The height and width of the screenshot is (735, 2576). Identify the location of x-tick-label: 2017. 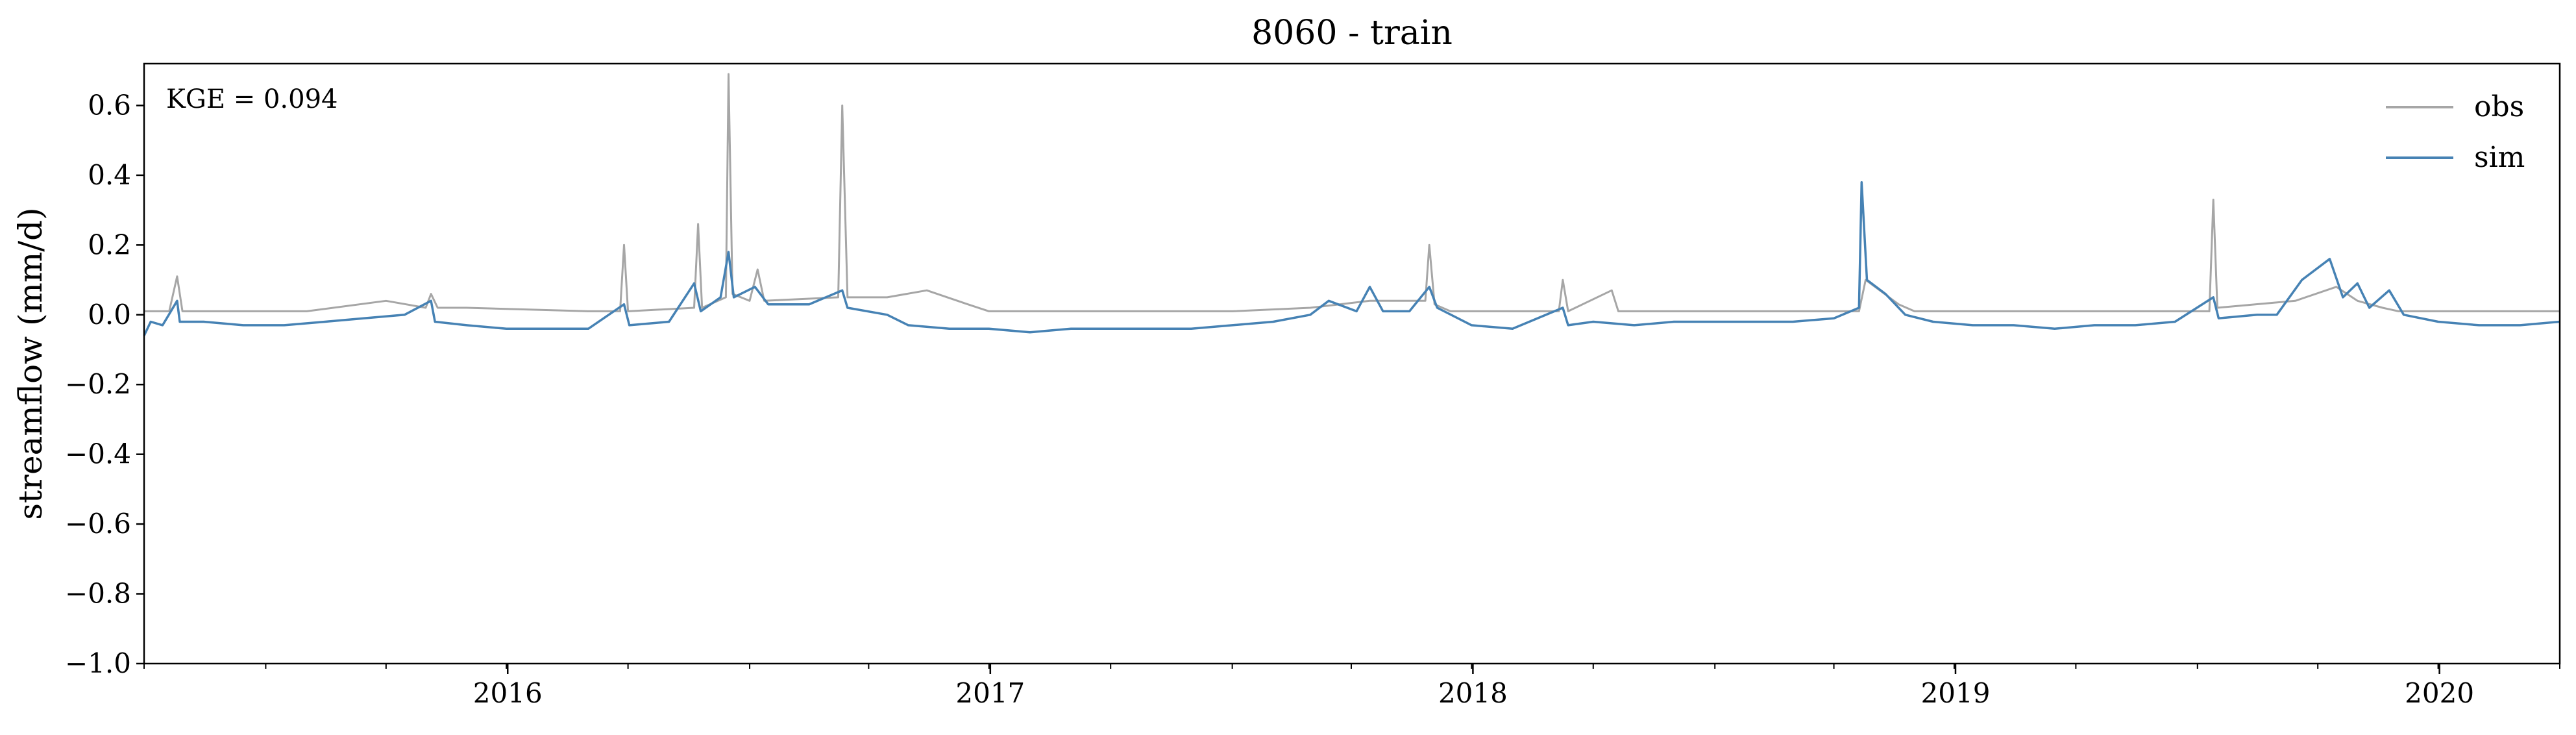
(990, 693).